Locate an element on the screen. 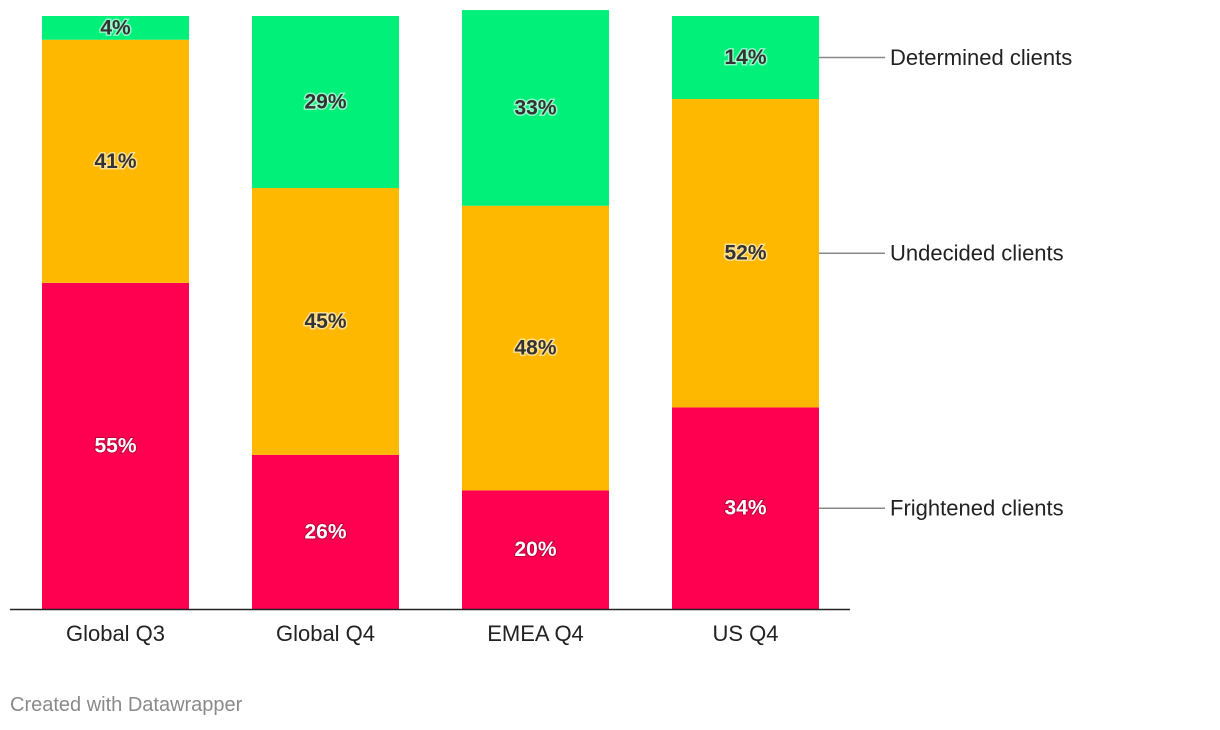 The image size is (1220, 730). value-label-emea-q4-undecided-clients: 48% is located at coordinates (535, 348).